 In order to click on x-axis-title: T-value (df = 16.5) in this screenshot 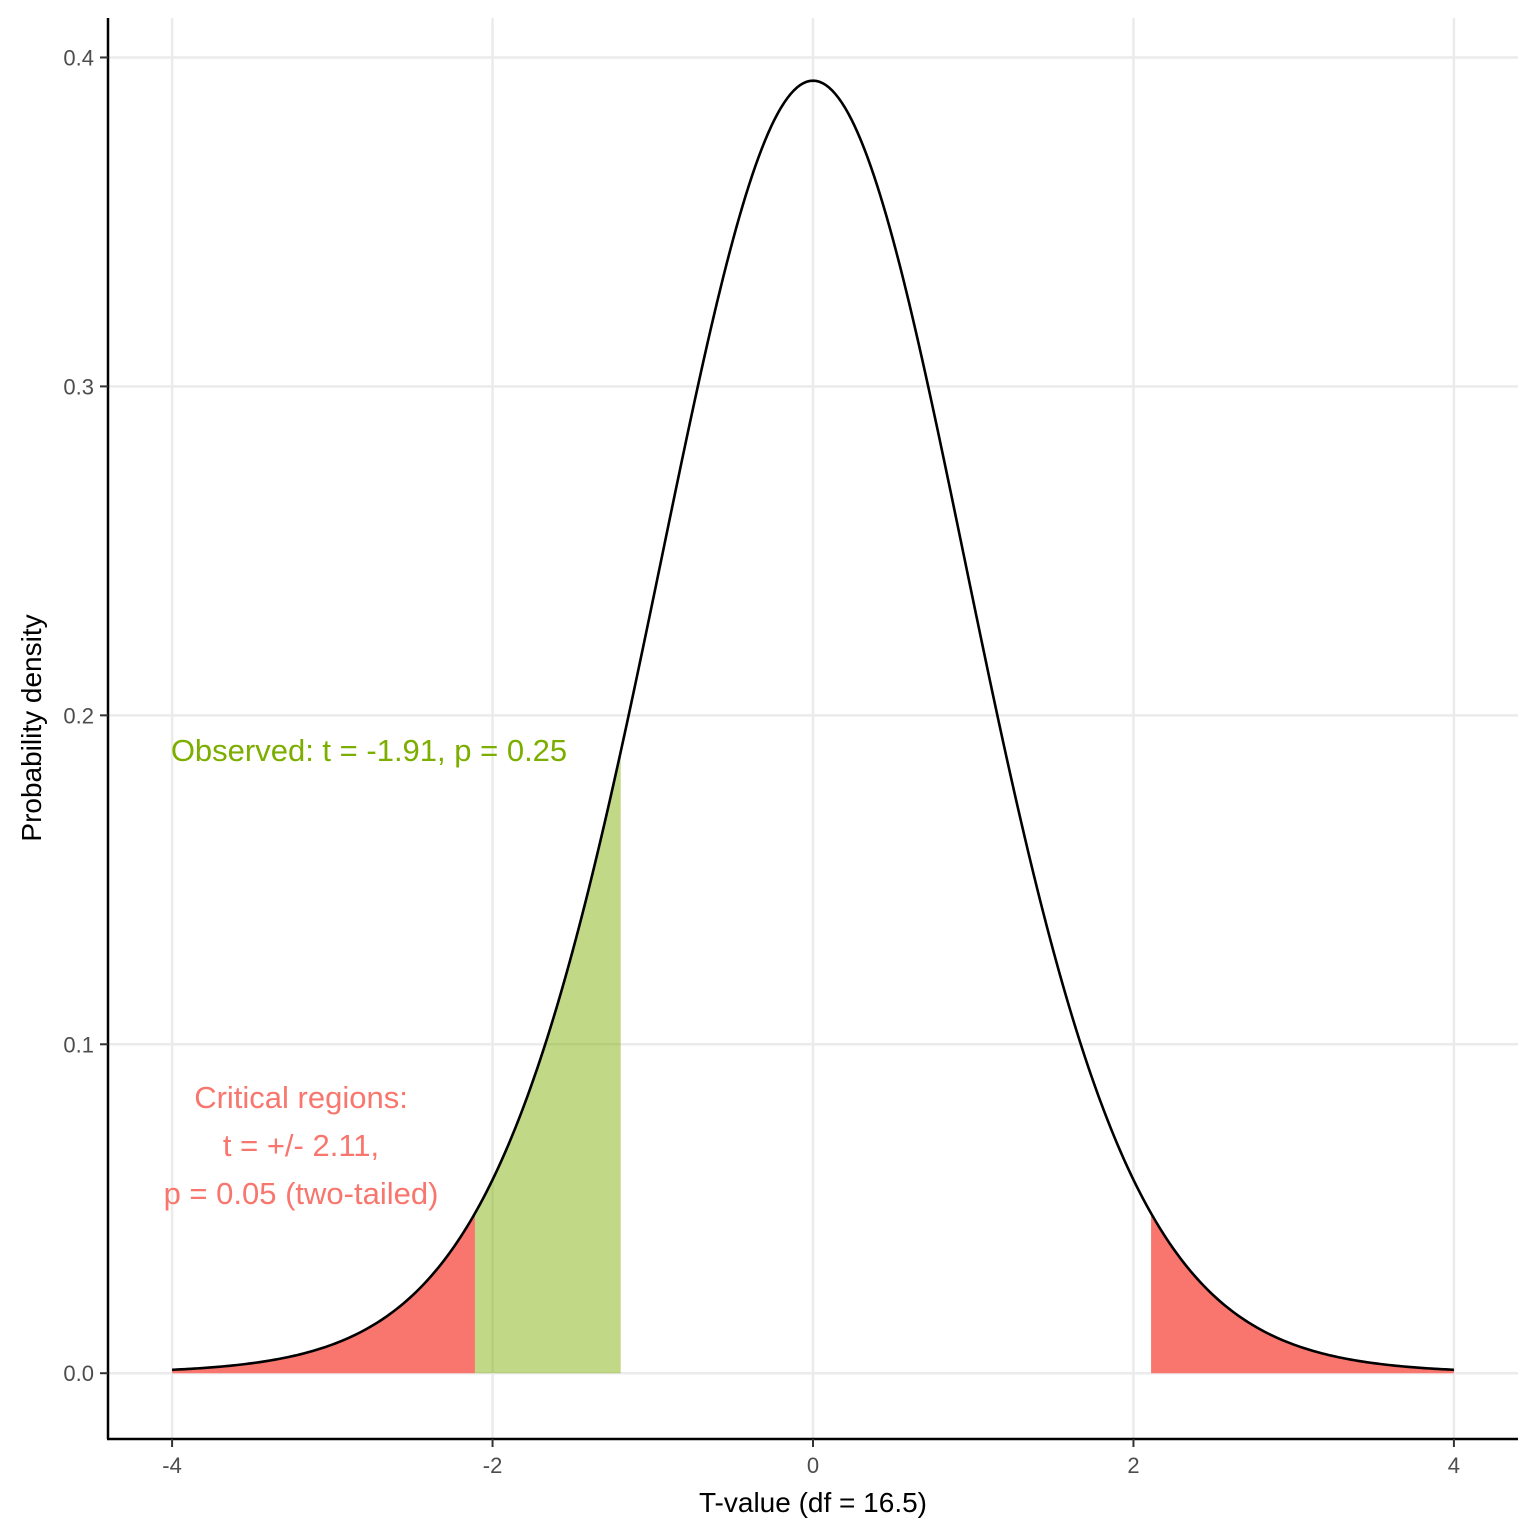, I will do `click(813, 1502)`.